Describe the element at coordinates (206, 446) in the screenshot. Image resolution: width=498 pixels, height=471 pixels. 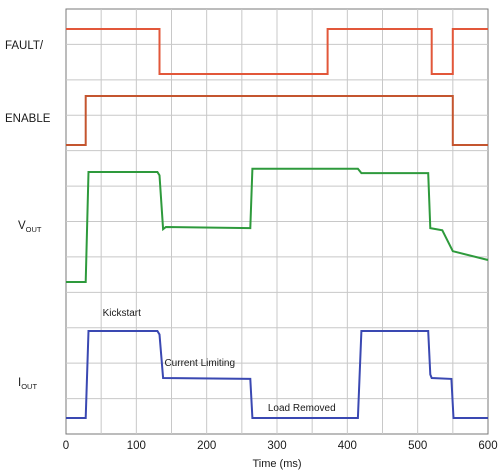
I see `x-tick-label: 200` at that location.